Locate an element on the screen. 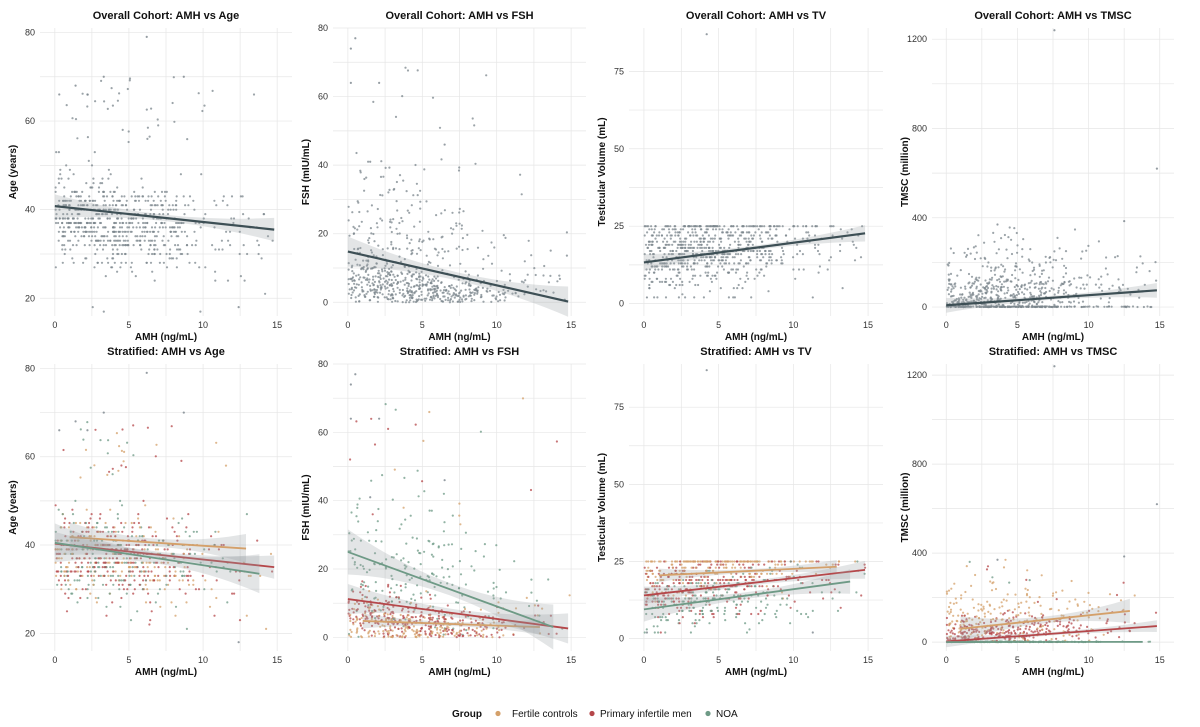  chart-title: Stratified: AMH vs FSH is located at coordinates (459, 352).